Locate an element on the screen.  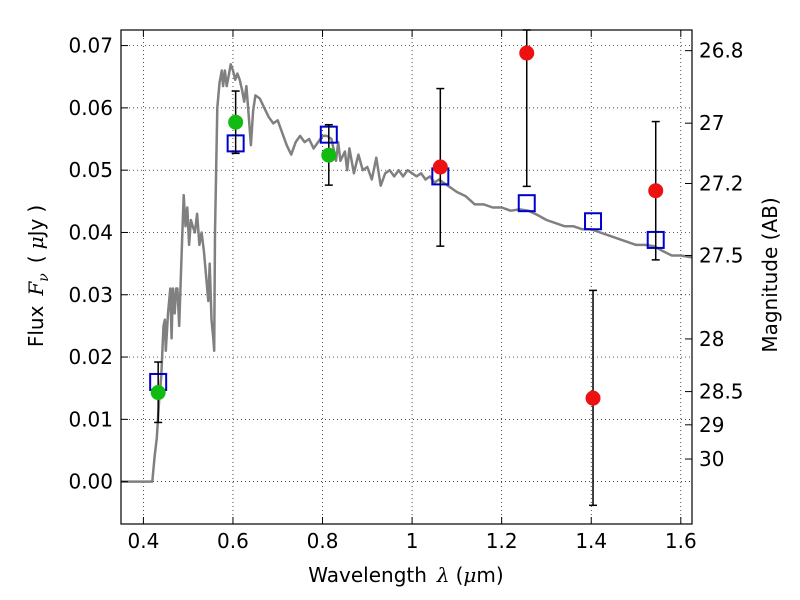
magnitude-tick-label: 30 is located at coordinates (711, 459).